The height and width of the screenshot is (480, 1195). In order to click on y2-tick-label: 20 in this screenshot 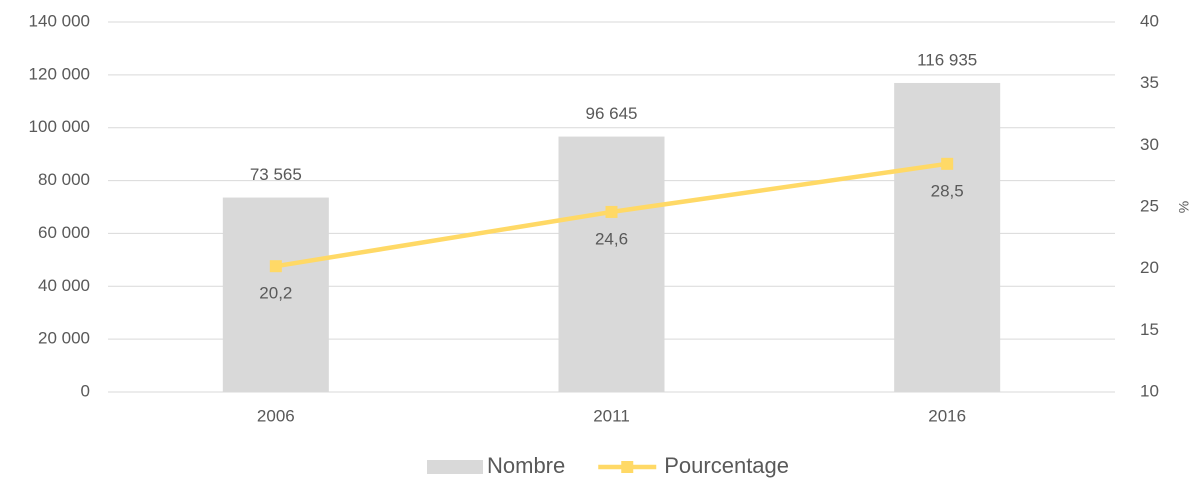, I will do `click(1149, 267)`.